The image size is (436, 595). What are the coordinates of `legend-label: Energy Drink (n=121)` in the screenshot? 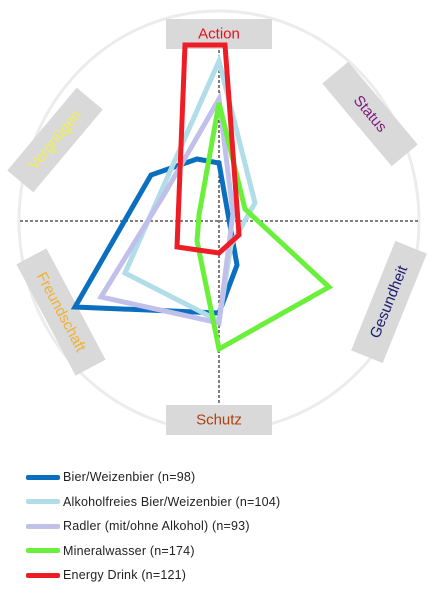 It's located at (125, 575).